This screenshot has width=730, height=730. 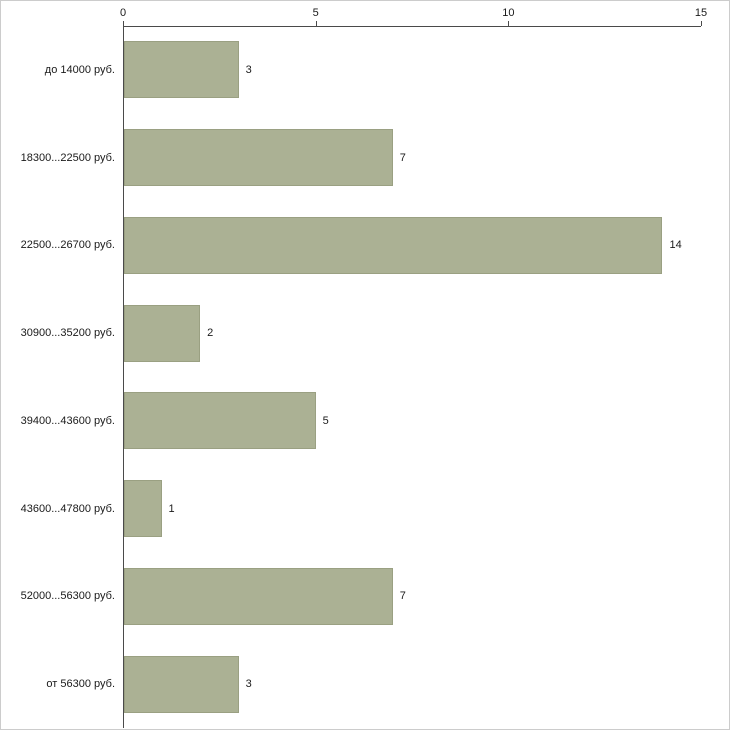 What do you see at coordinates (67, 157) in the screenshot?
I see `category-label: 18300...22500 руб.` at bounding box center [67, 157].